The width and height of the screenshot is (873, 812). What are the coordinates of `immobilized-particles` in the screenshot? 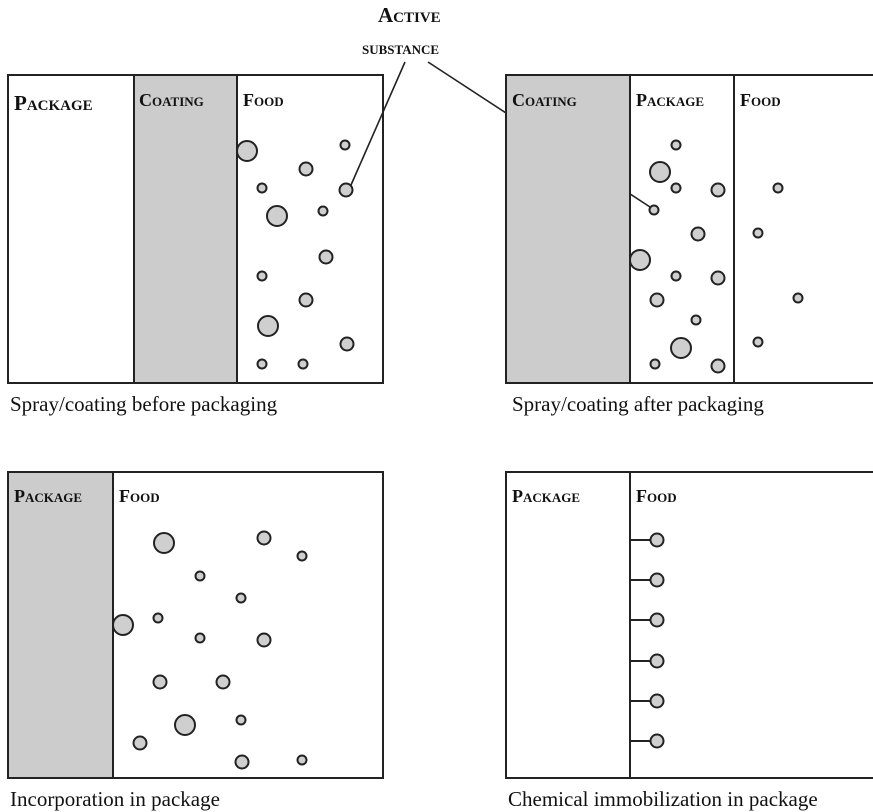 It's located at (647, 640).